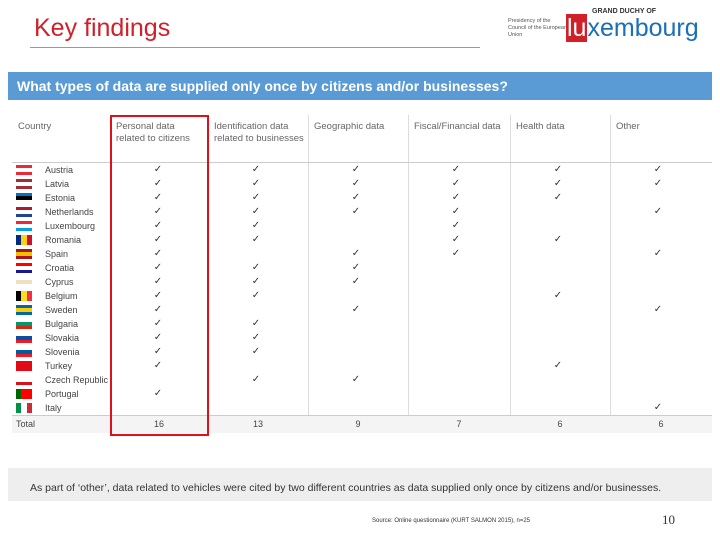 The height and width of the screenshot is (540, 720). What do you see at coordinates (70, 226) in the screenshot?
I see `country-name: Luxembourg` at bounding box center [70, 226].